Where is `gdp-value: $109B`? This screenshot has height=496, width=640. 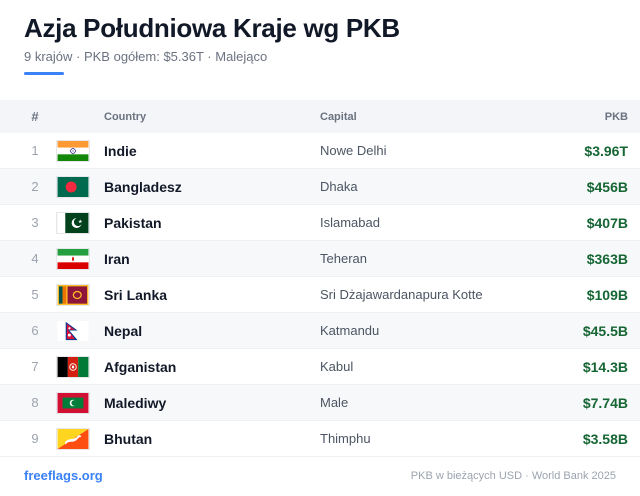
gdp-value: $109B is located at coordinates (607, 294).